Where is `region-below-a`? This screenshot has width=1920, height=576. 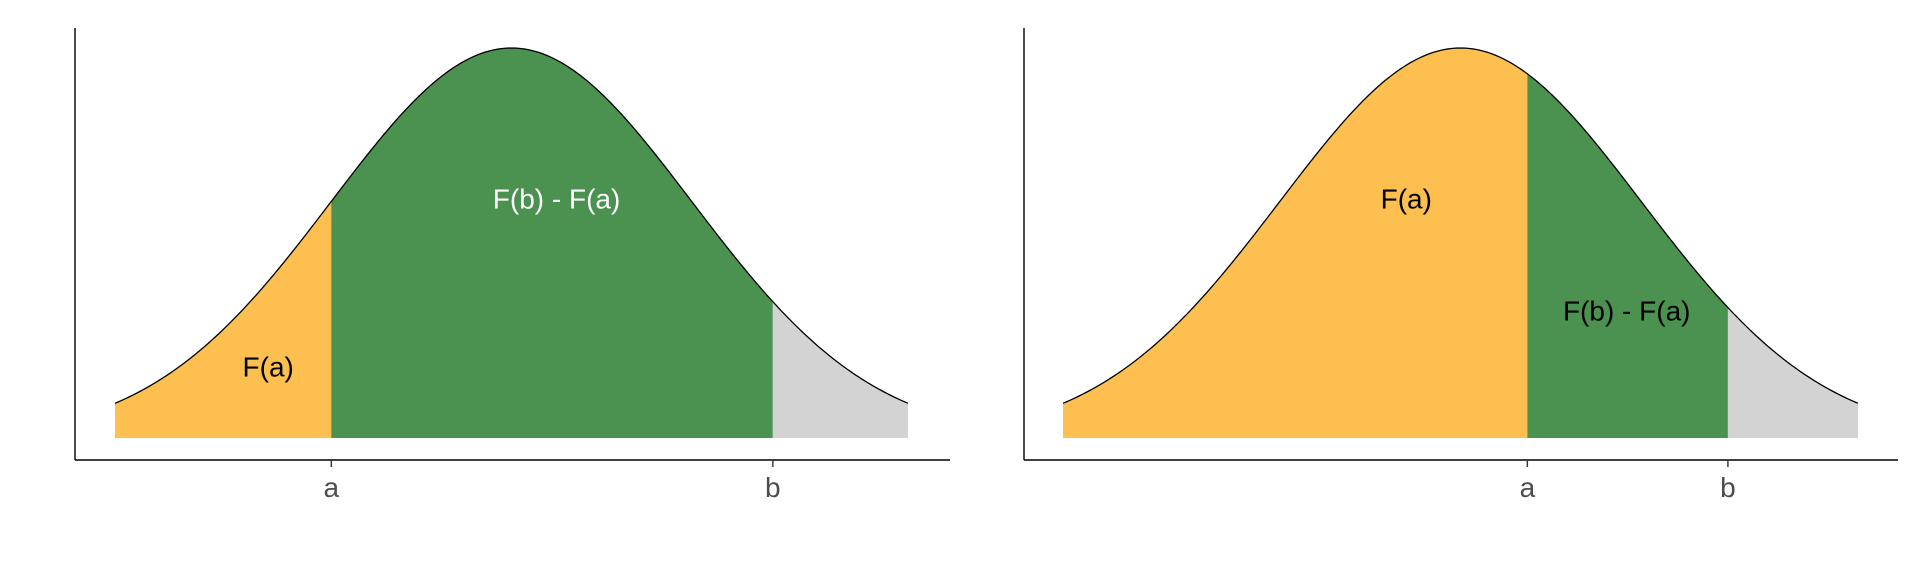
region-below-a is located at coordinates (223, 319).